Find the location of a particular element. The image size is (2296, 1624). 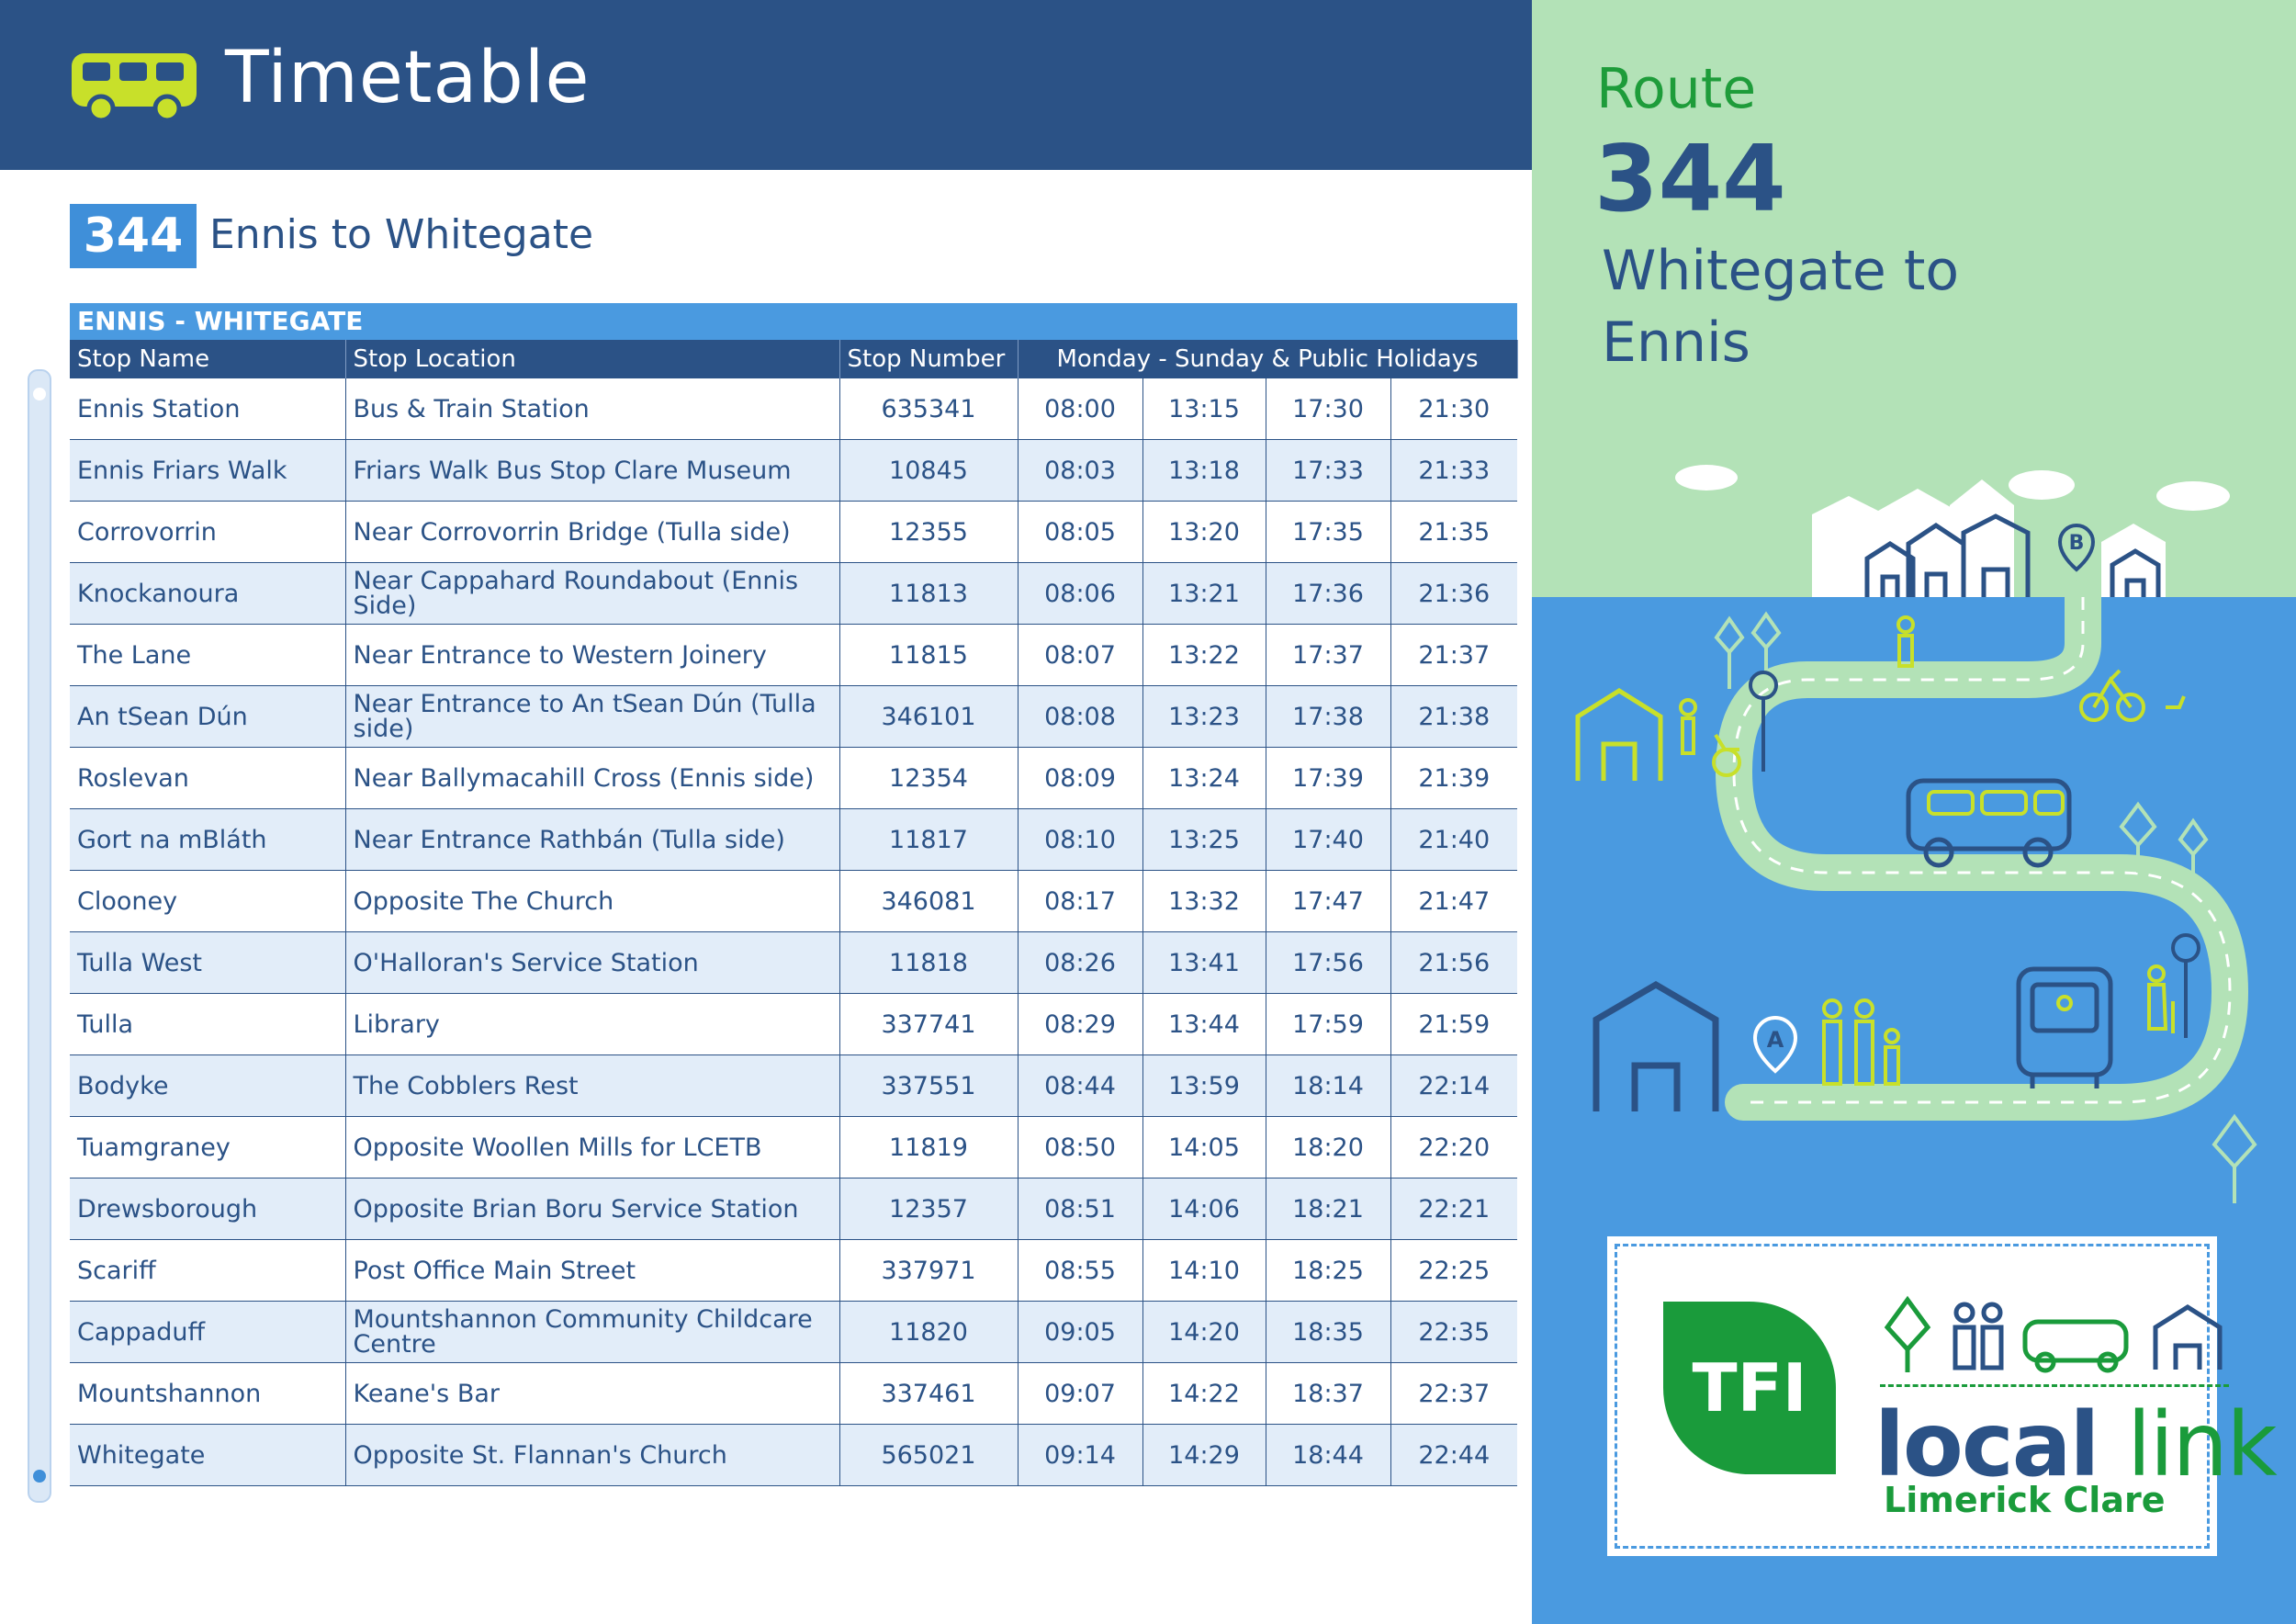

local-text: local is located at coordinates (1986, 1444).